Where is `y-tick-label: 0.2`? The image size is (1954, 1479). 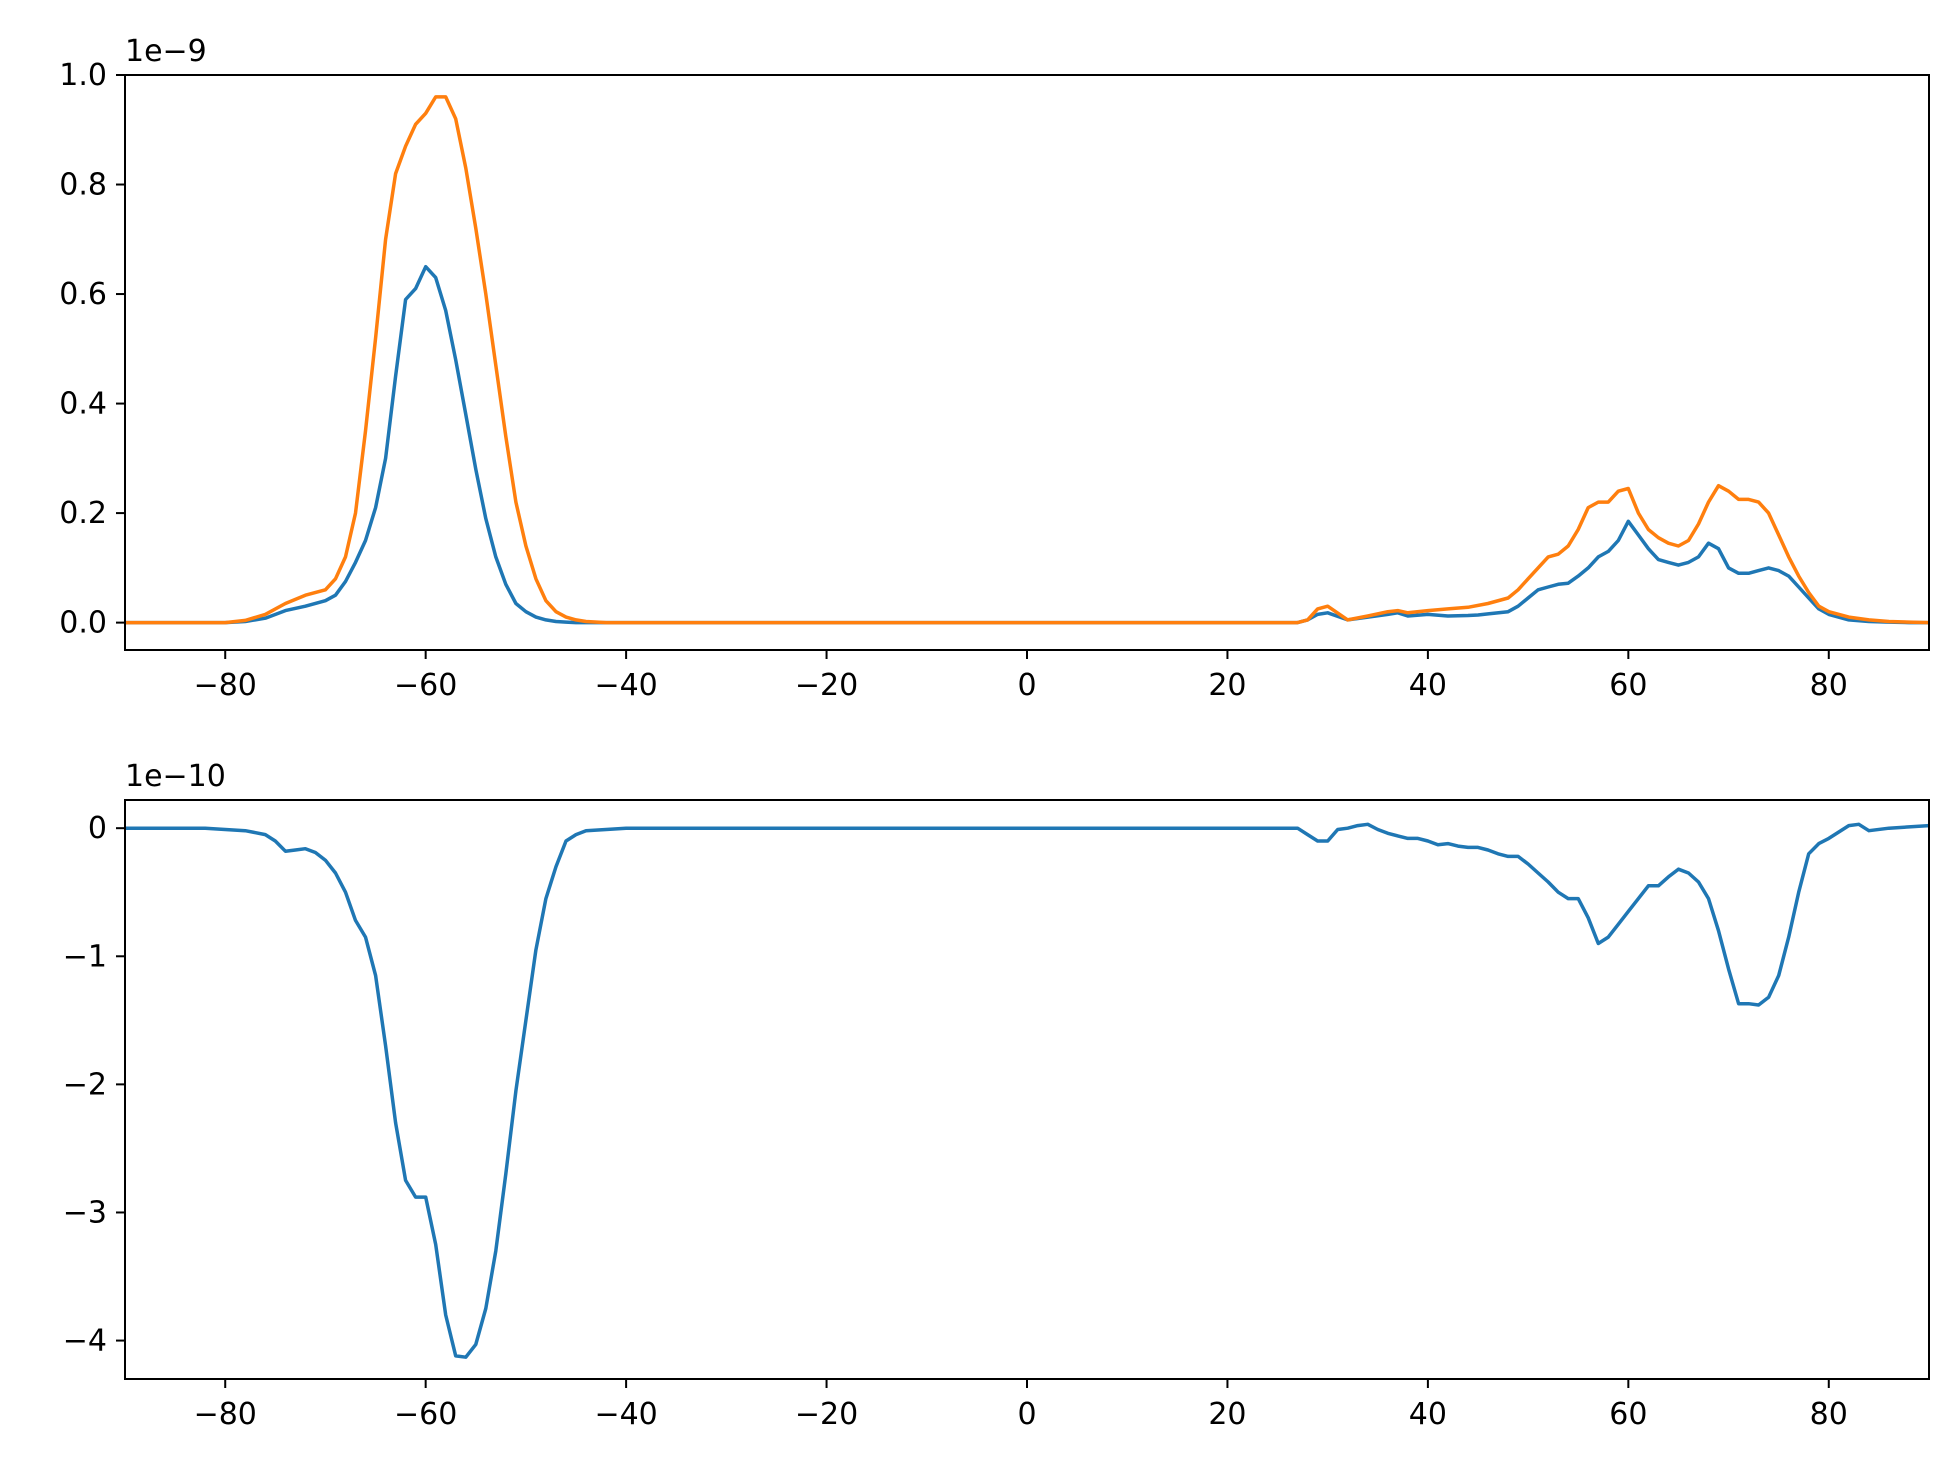 y-tick-label: 0.2 is located at coordinates (83, 513).